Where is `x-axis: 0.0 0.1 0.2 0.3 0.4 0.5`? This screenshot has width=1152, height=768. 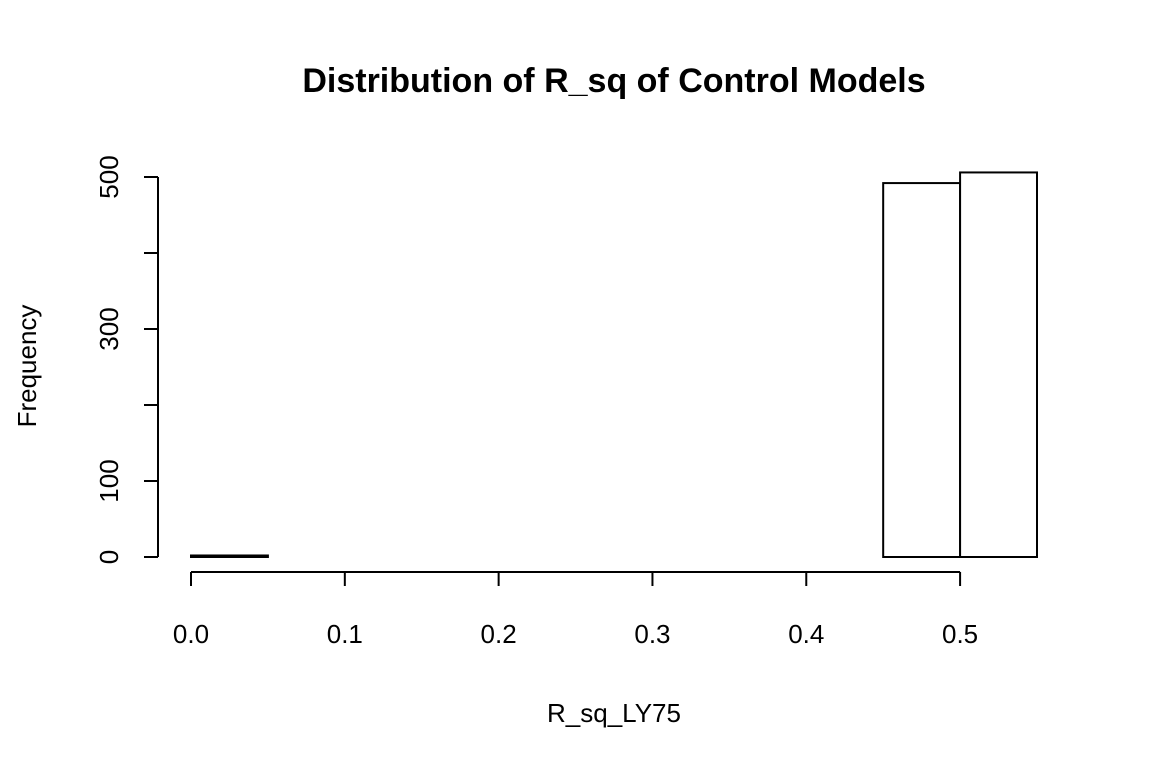 x-axis: 0.0 0.1 0.2 0.3 0.4 0.5 is located at coordinates (575, 610).